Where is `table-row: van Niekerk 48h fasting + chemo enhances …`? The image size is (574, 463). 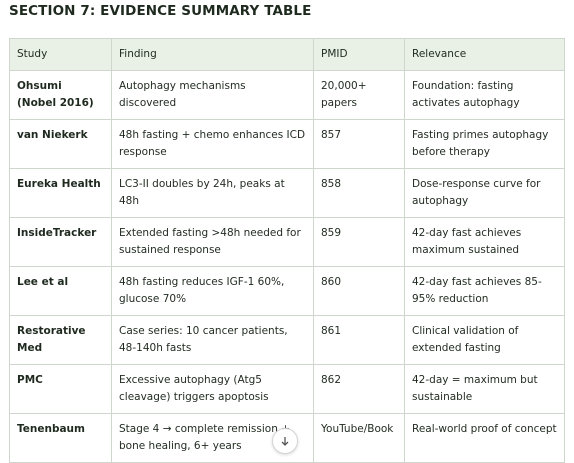 table-row: van Niekerk 48h fasting + chemo enhances … is located at coordinates (287, 144).